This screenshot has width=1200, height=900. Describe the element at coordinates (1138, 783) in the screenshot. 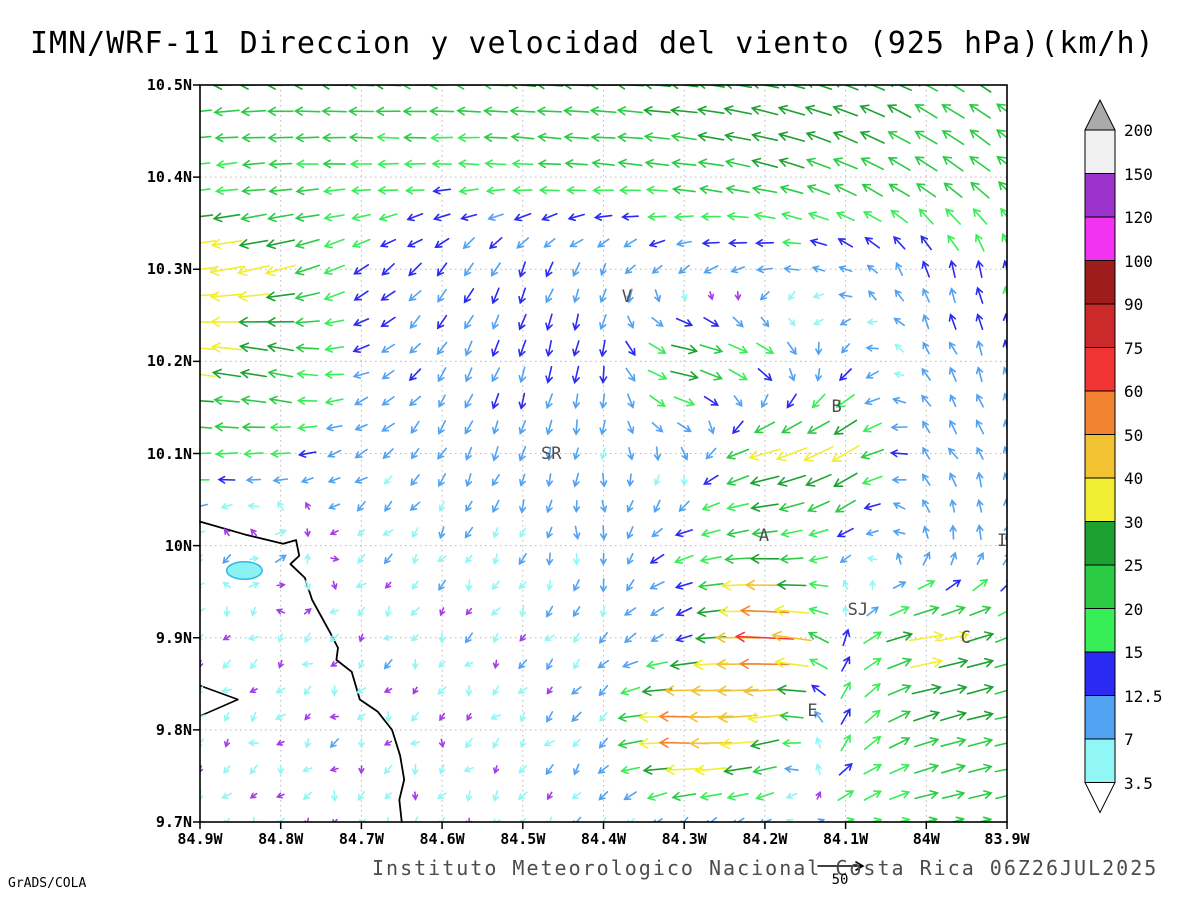

I see `colorbar-tick-label: 3.5` at that location.